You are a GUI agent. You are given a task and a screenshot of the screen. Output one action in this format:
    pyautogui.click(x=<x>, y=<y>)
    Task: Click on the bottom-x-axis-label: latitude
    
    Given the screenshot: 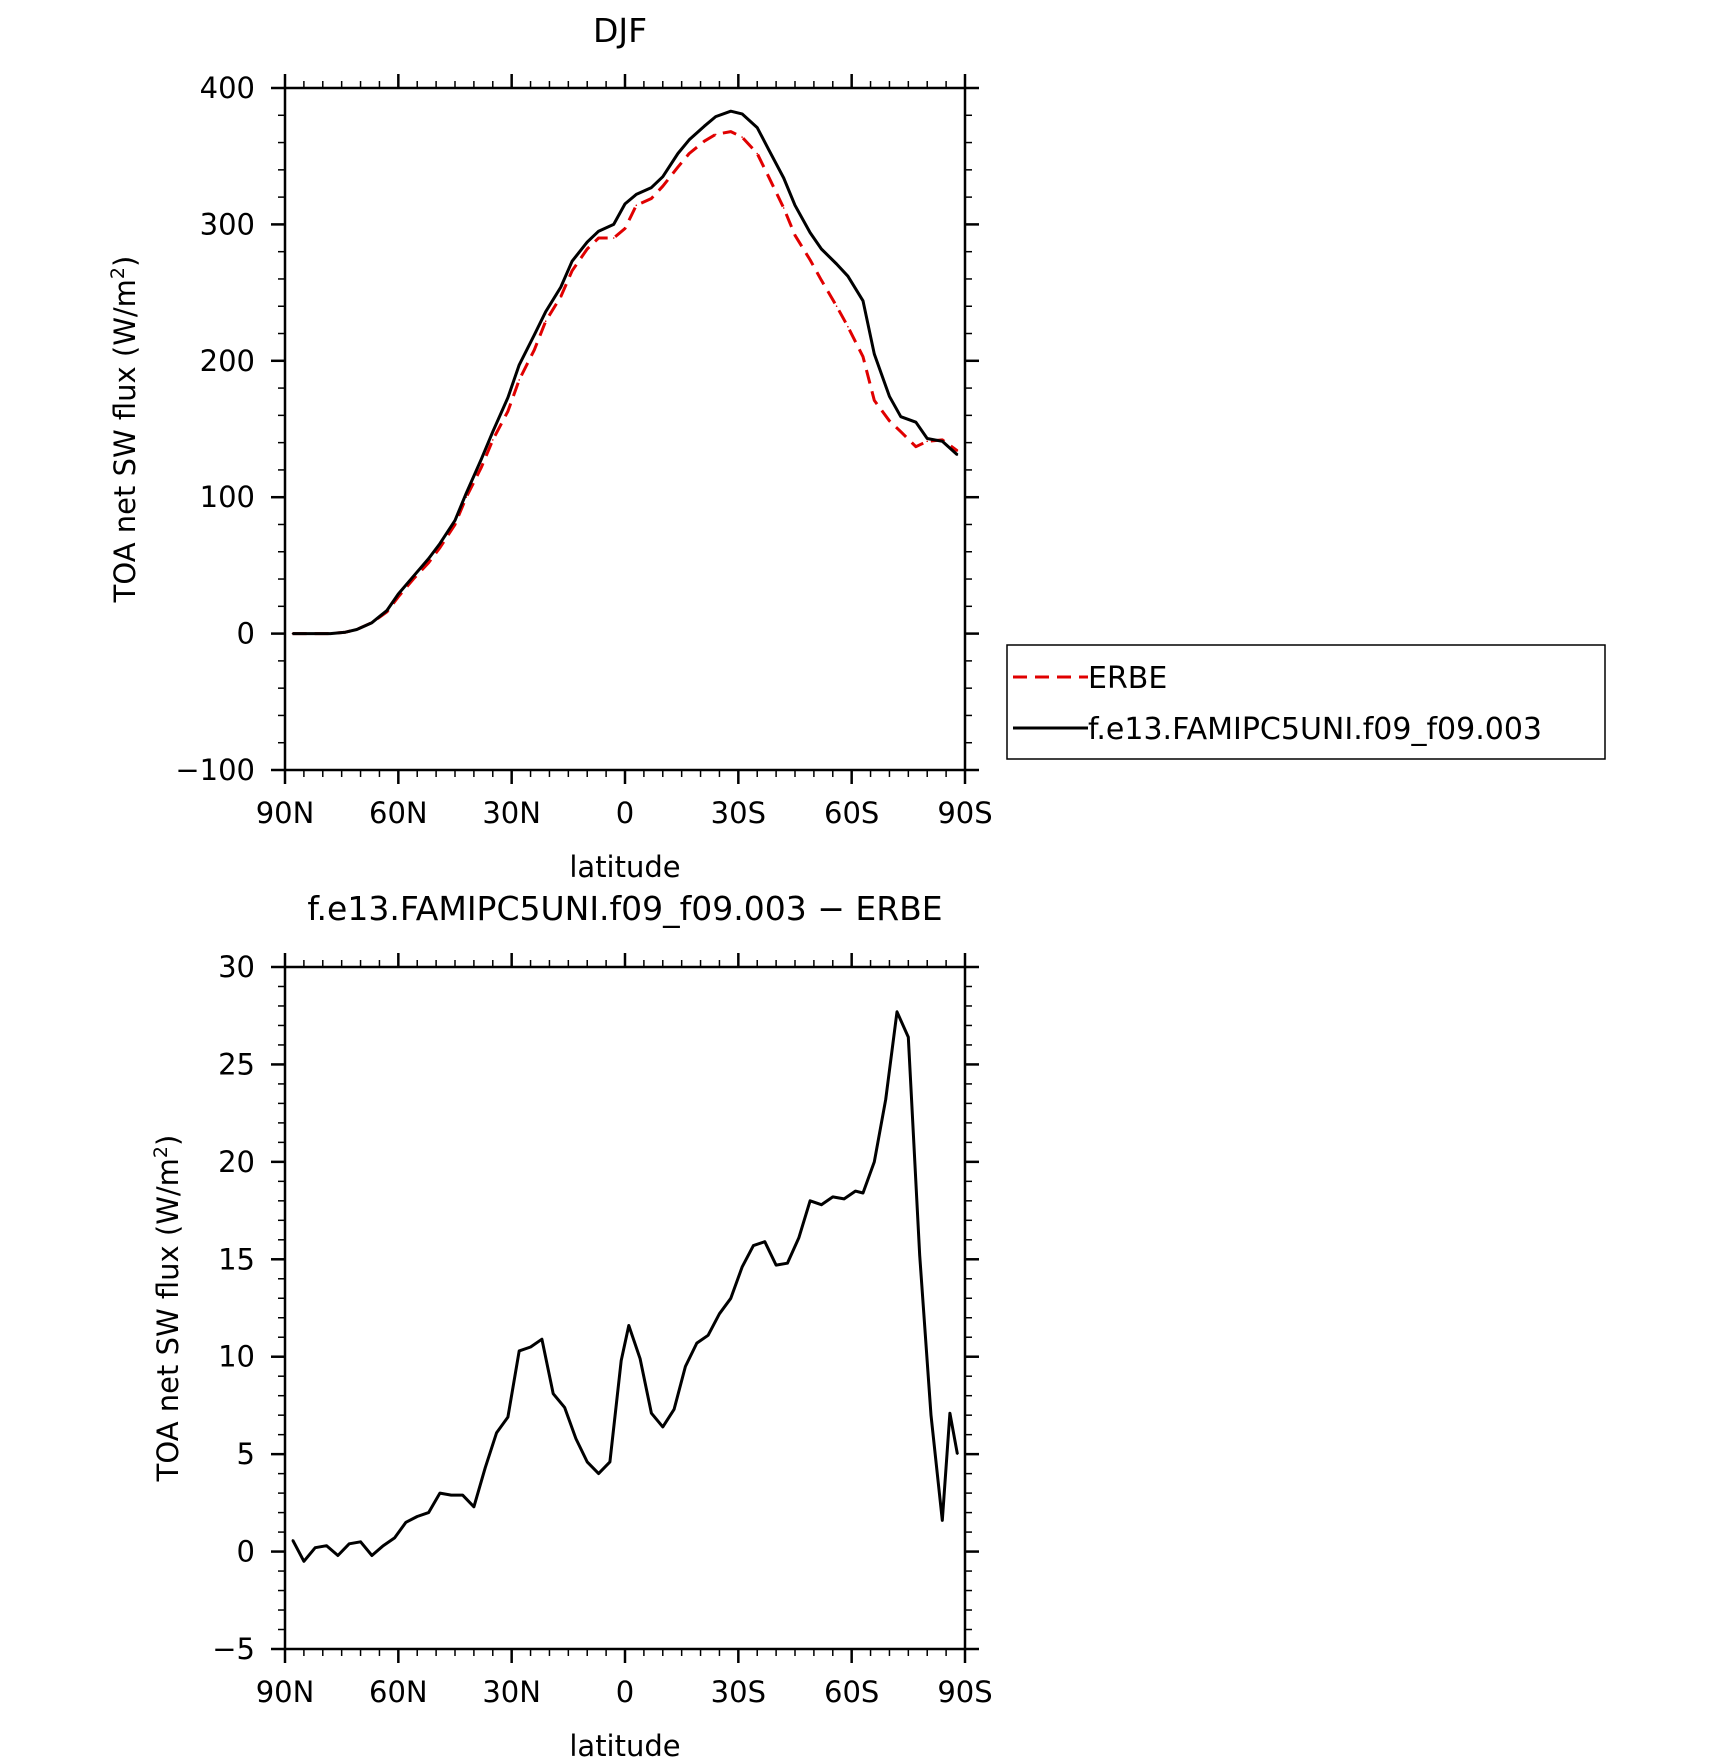 What is the action you would take?
    pyautogui.click(x=624, y=1745)
    